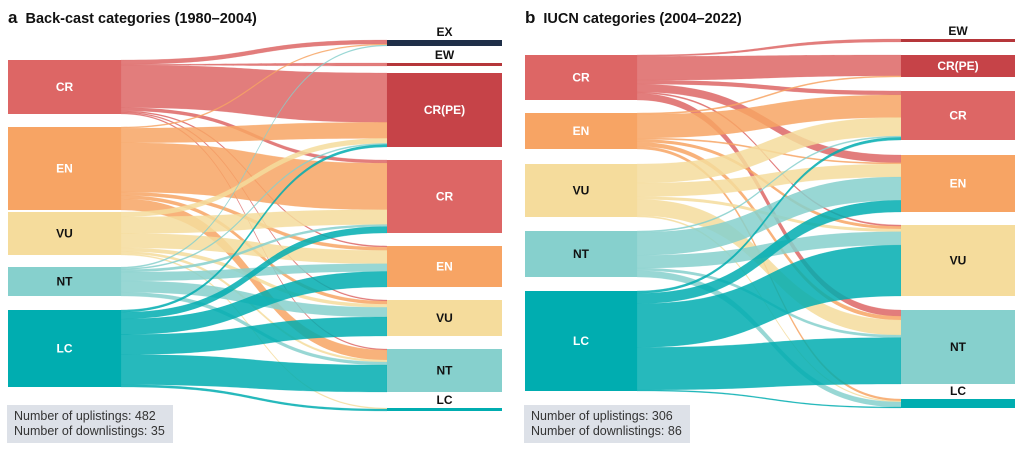  What do you see at coordinates (602, 416) in the screenshot?
I see `panel-b-uplistings: Number of uplistings: 306` at bounding box center [602, 416].